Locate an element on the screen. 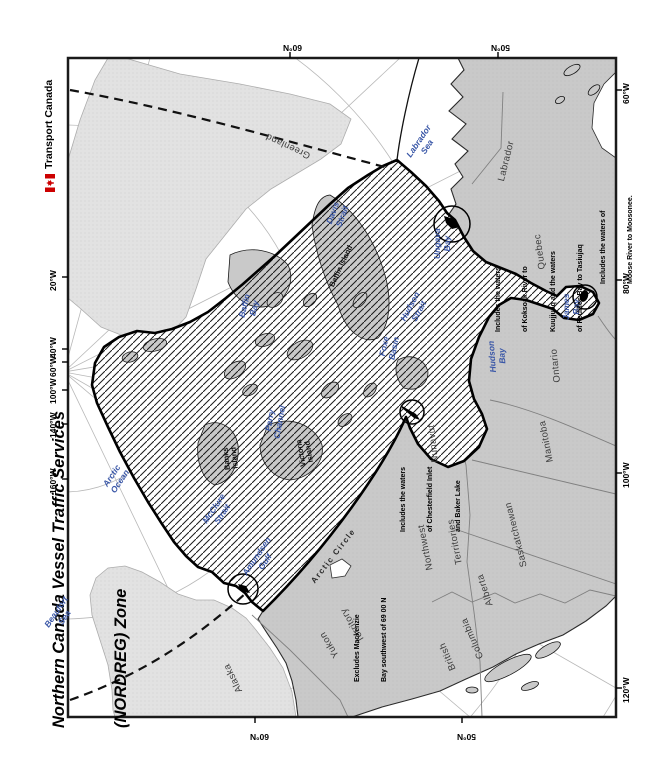  great-slave-lake is located at coordinates (340, 568).